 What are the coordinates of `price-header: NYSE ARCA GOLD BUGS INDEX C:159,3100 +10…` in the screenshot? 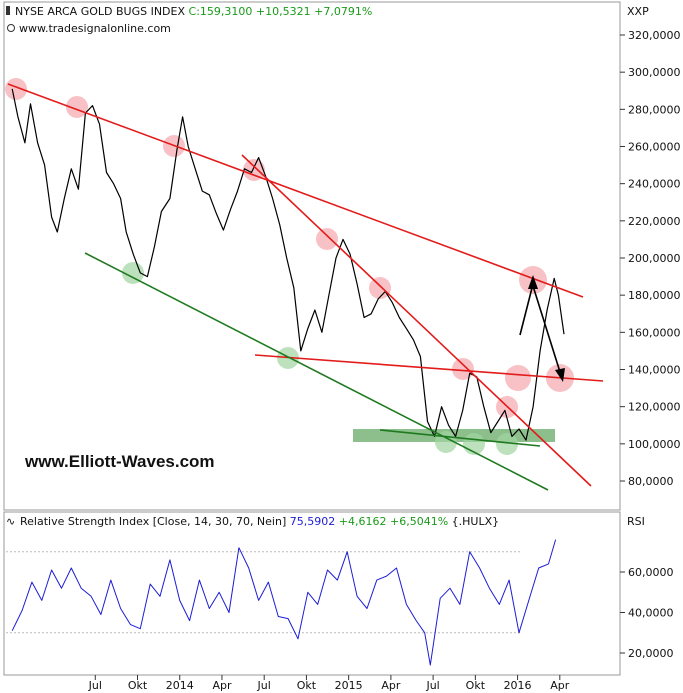 It's located at (327, 20).